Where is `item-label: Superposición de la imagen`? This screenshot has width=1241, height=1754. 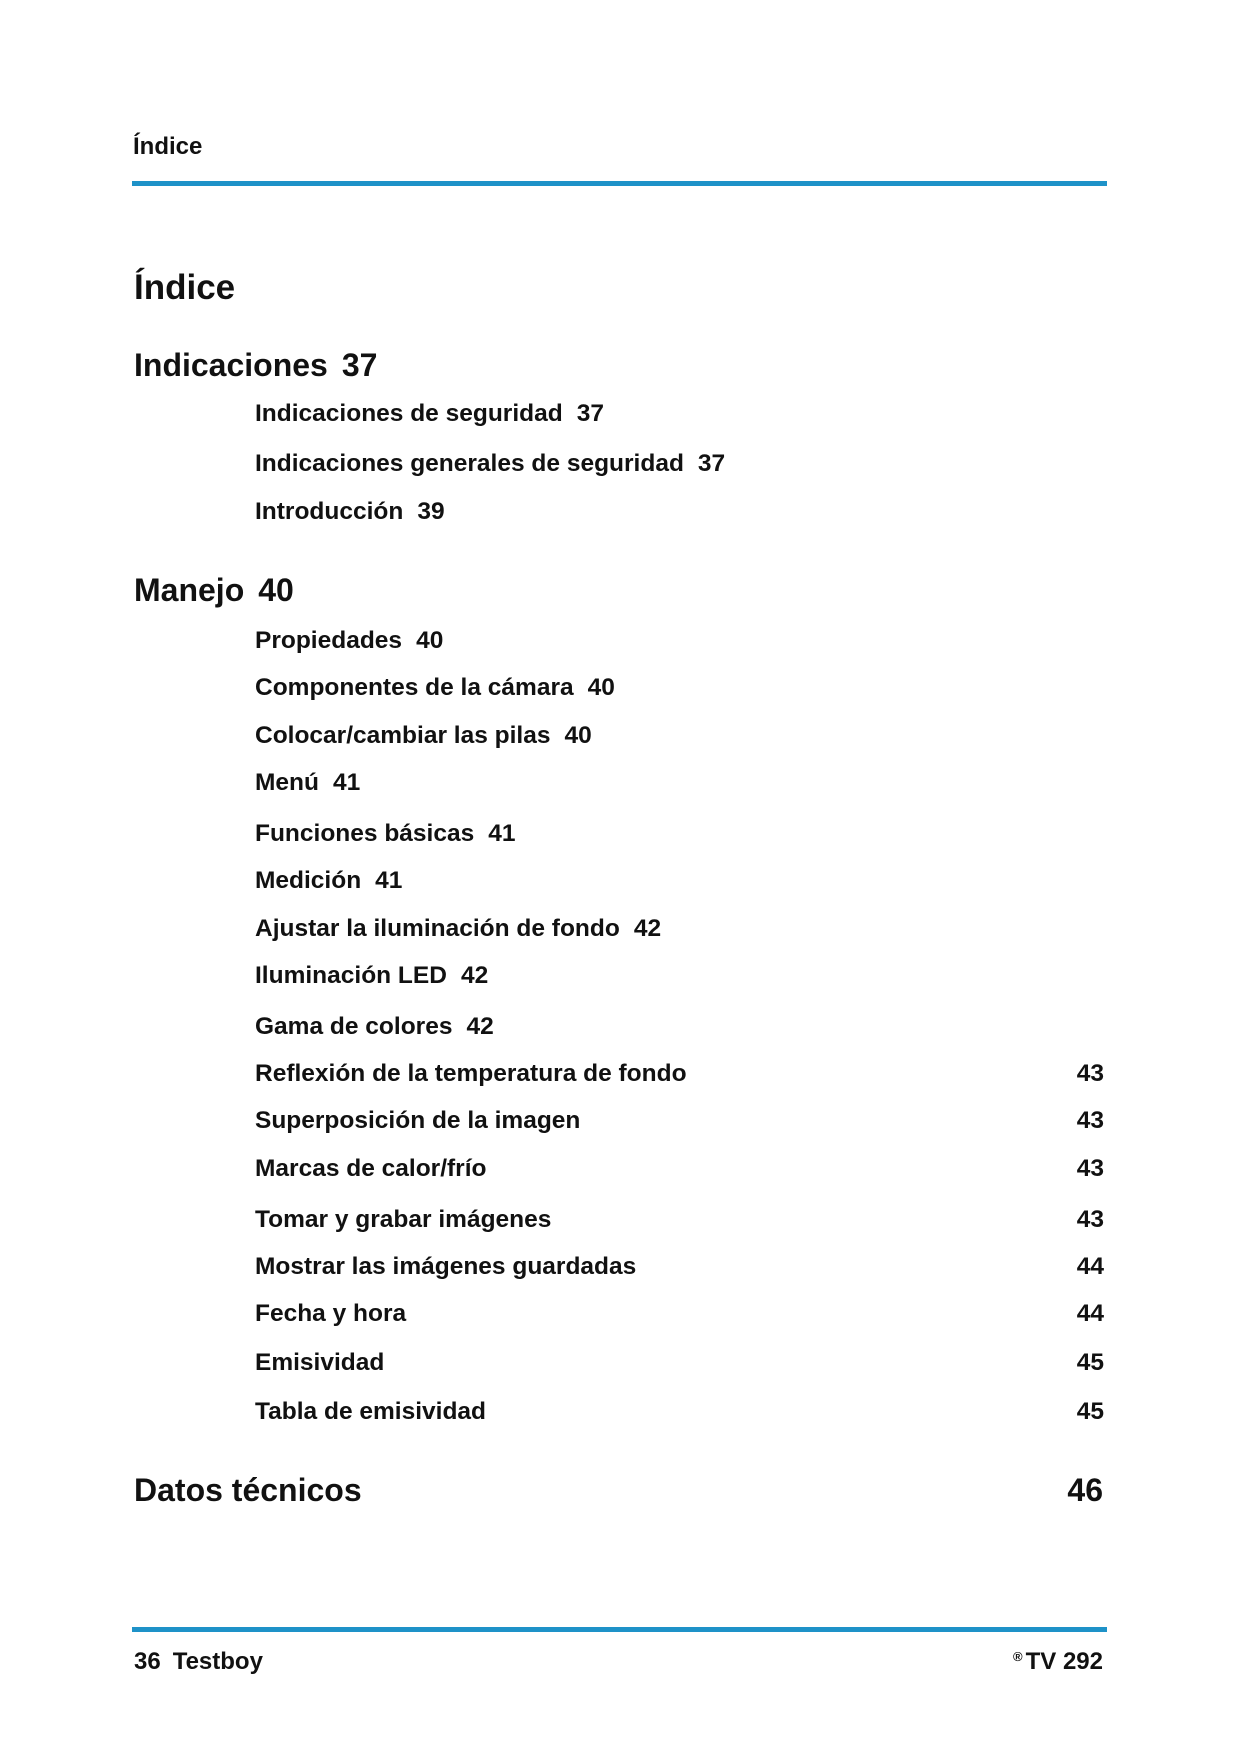
item-label: Superposición de la imagen is located at coordinates (418, 1120).